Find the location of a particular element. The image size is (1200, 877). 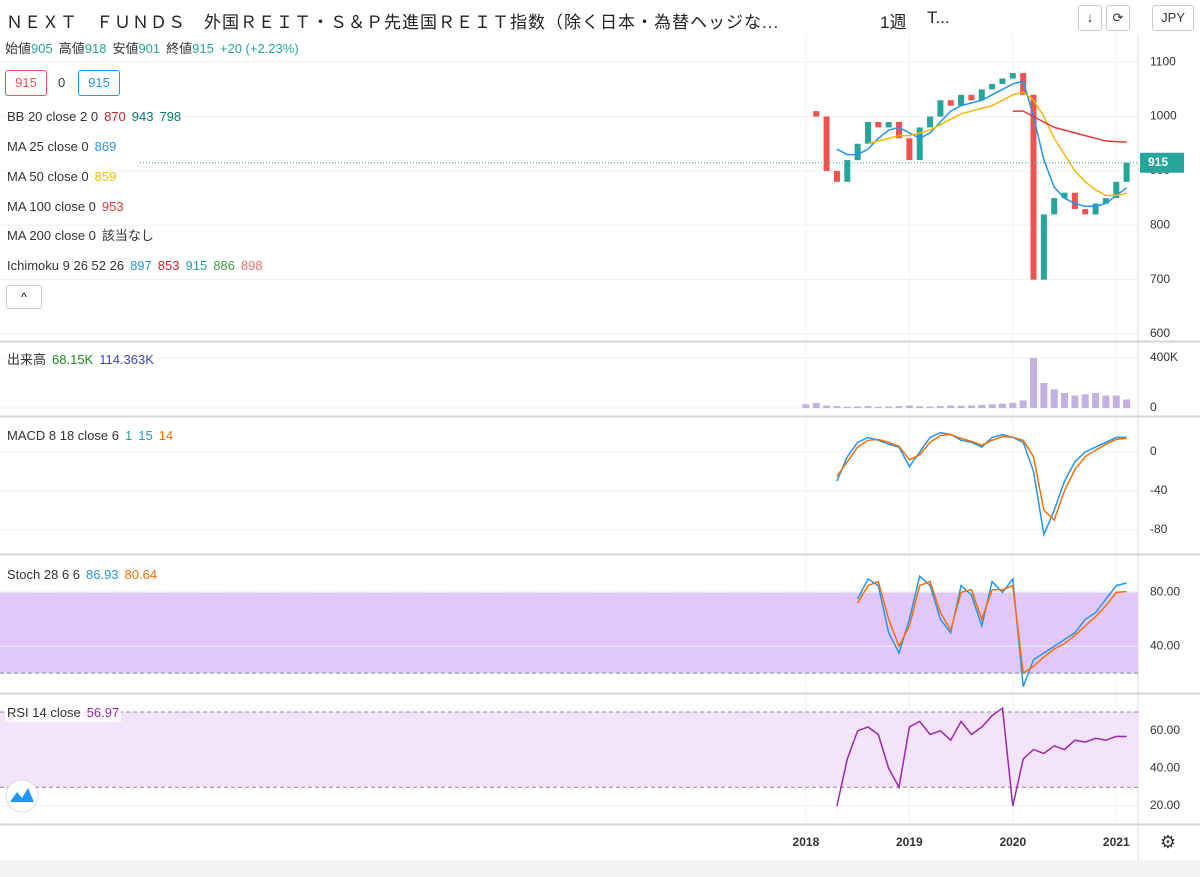

legend-row: MA 200 close 0 該当なし is located at coordinates (80, 236).